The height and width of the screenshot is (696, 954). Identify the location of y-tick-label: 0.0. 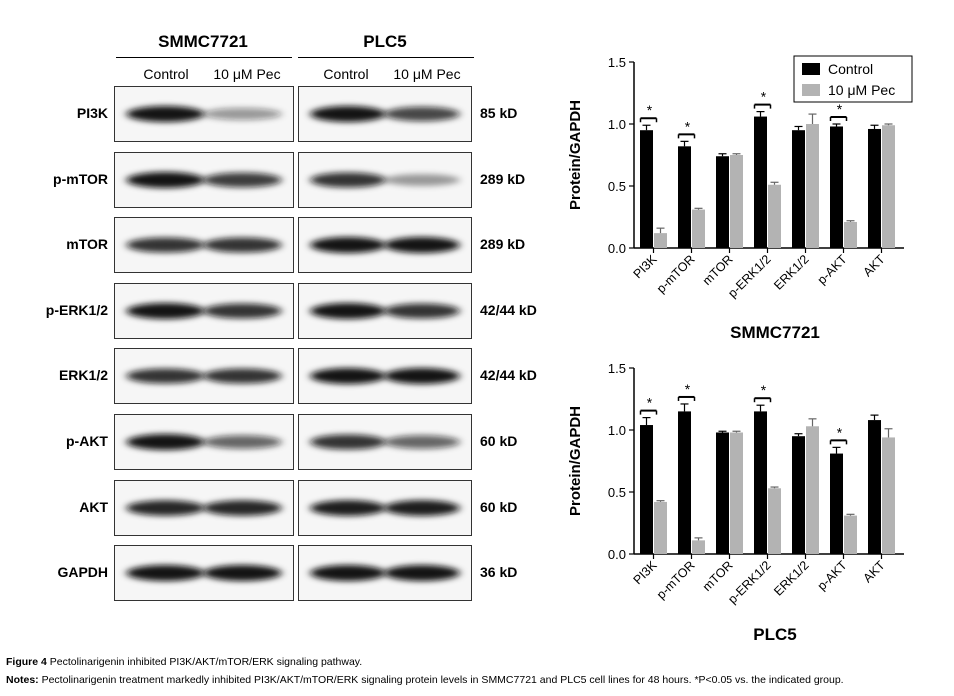
(617, 248).